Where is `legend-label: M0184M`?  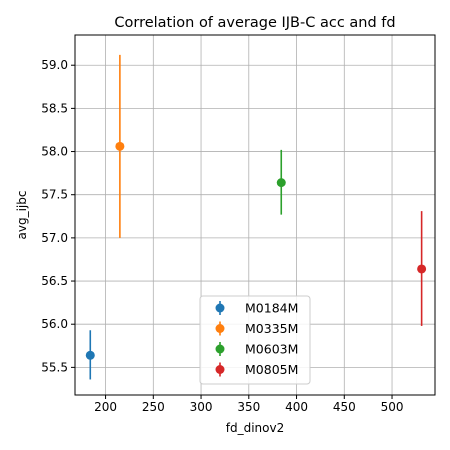 legend-label: M0184M is located at coordinates (271, 308).